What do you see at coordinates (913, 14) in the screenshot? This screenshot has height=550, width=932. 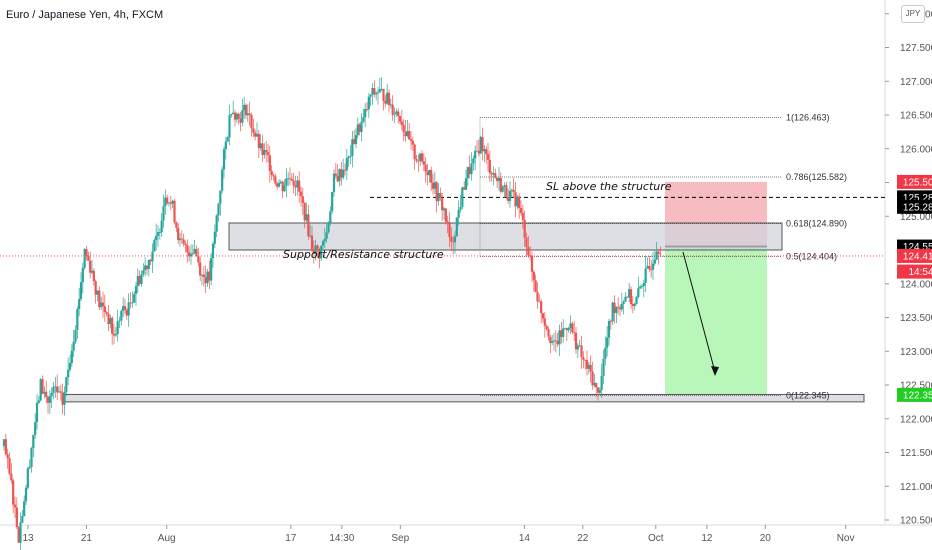 I see `currency-button: JPY` at bounding box center [913, 14].